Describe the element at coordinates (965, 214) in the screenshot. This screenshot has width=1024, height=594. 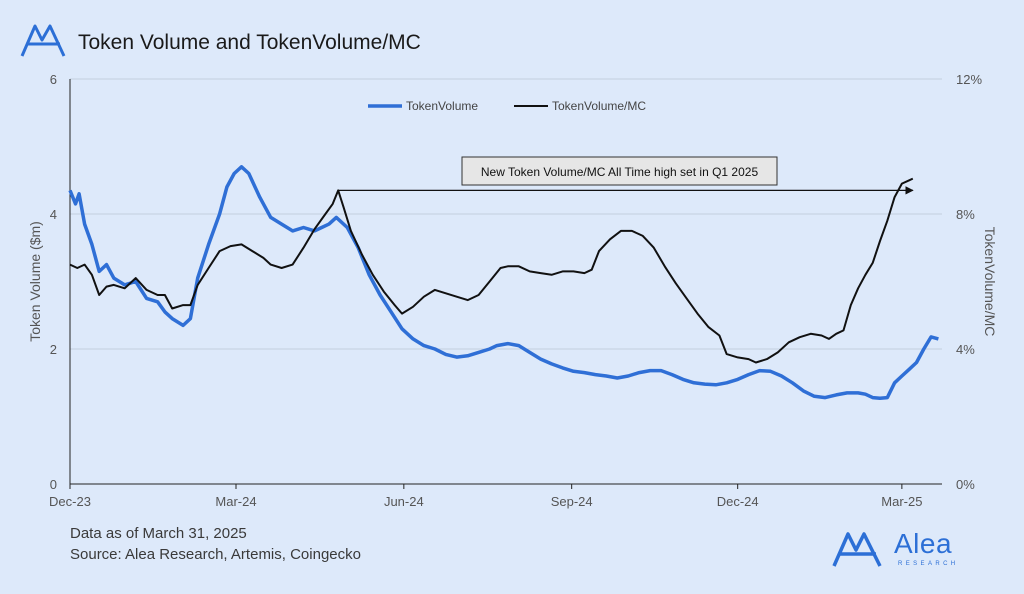
I see `y-right-tick-label: 8%` at that location.